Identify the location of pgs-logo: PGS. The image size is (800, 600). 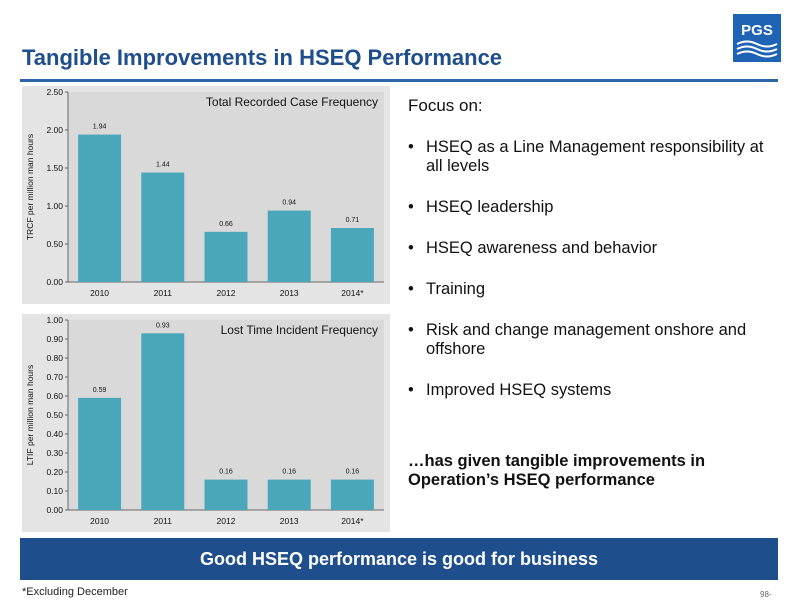
(757, 38).